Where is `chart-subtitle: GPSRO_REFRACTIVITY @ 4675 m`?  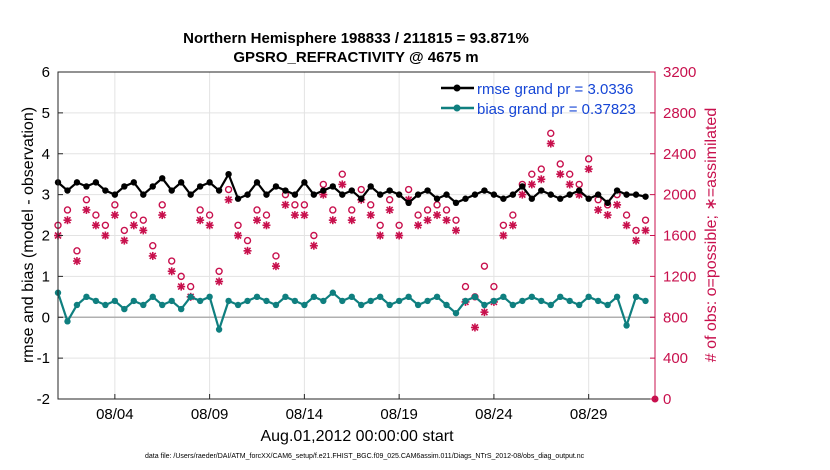 chart-subtitle: GPSRO_REFRACTIVITY @ 4675 m is located at coordinates (355, 57).